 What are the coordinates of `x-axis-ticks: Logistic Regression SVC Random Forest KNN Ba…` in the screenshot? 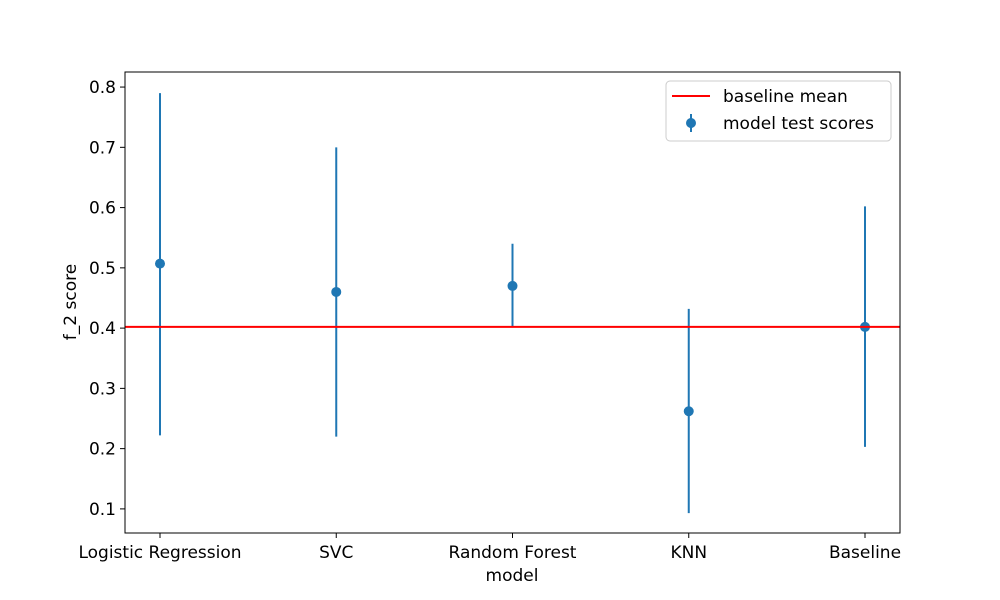 It's located at (489, 548).